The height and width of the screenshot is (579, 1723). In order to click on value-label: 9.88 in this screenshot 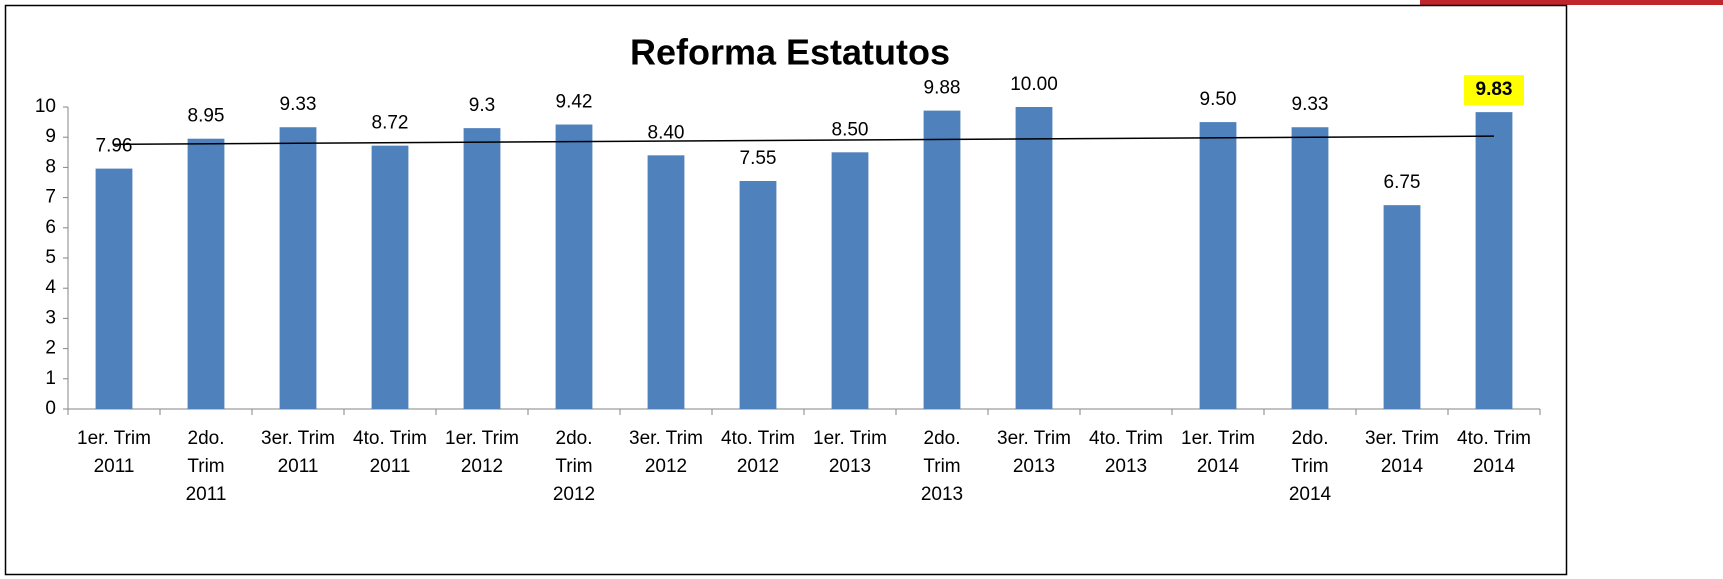, I will do `click(942, 88)`.